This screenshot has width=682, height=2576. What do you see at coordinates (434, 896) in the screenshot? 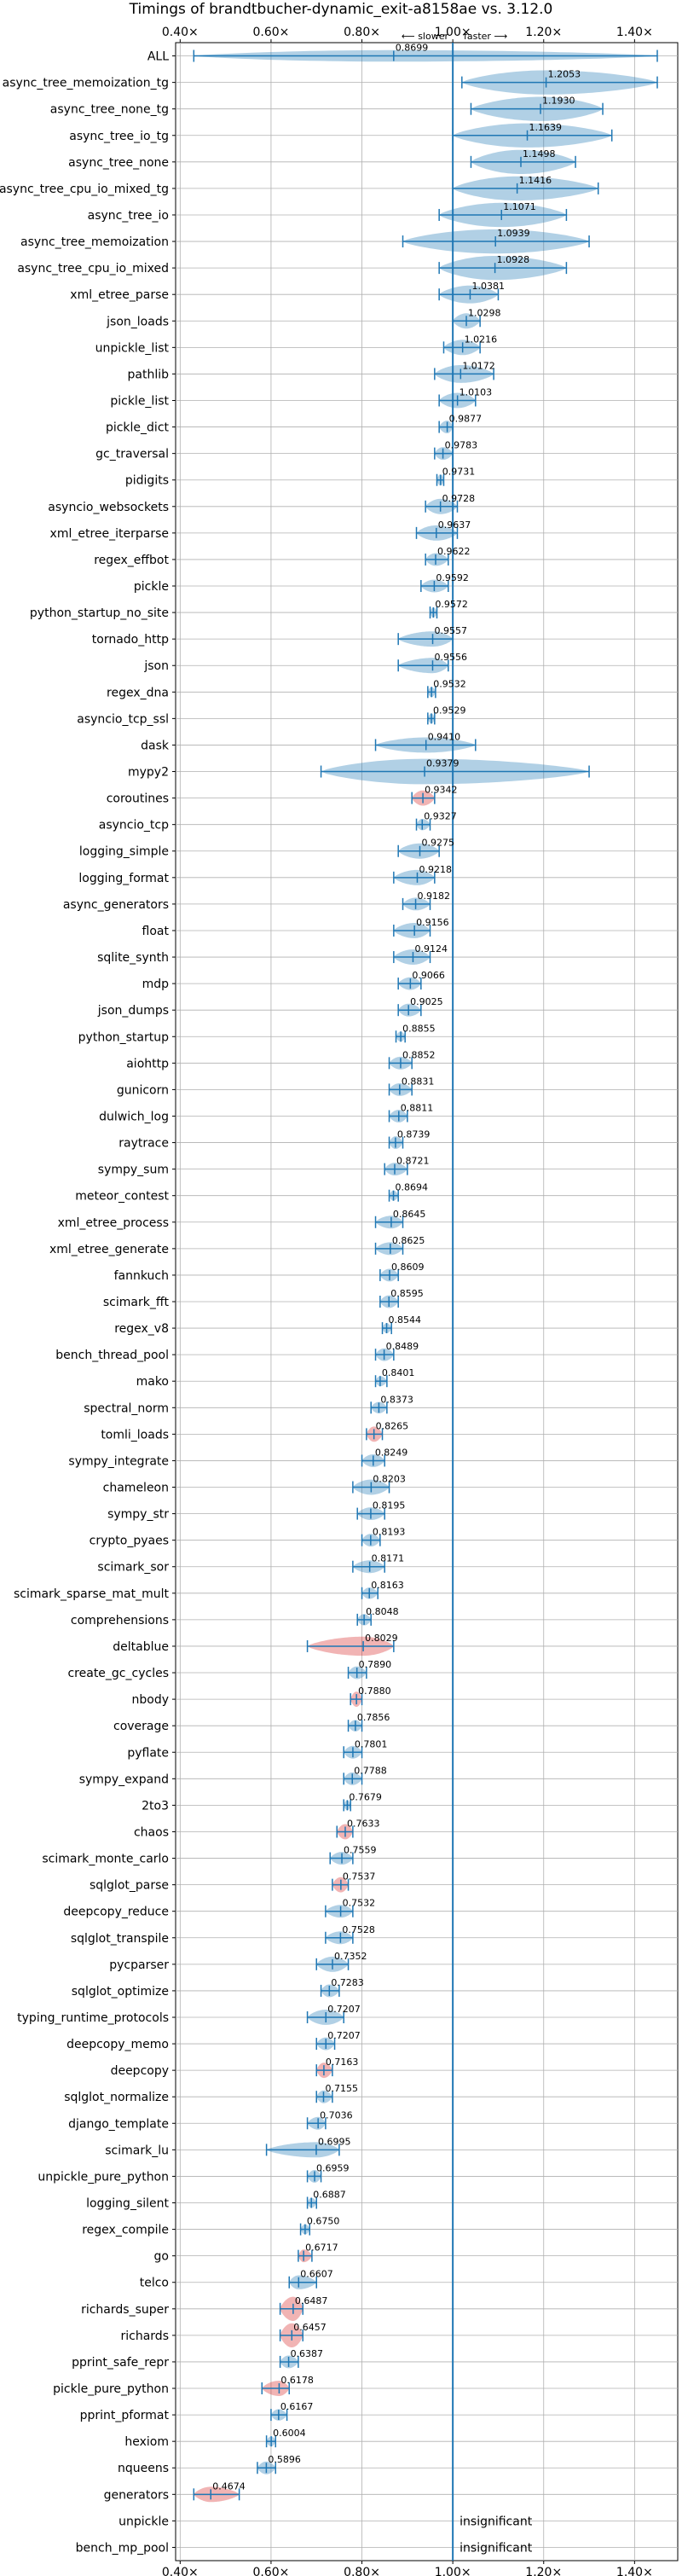
I see `mean-value-label: 0.9182` at bounding box center [434, 896].